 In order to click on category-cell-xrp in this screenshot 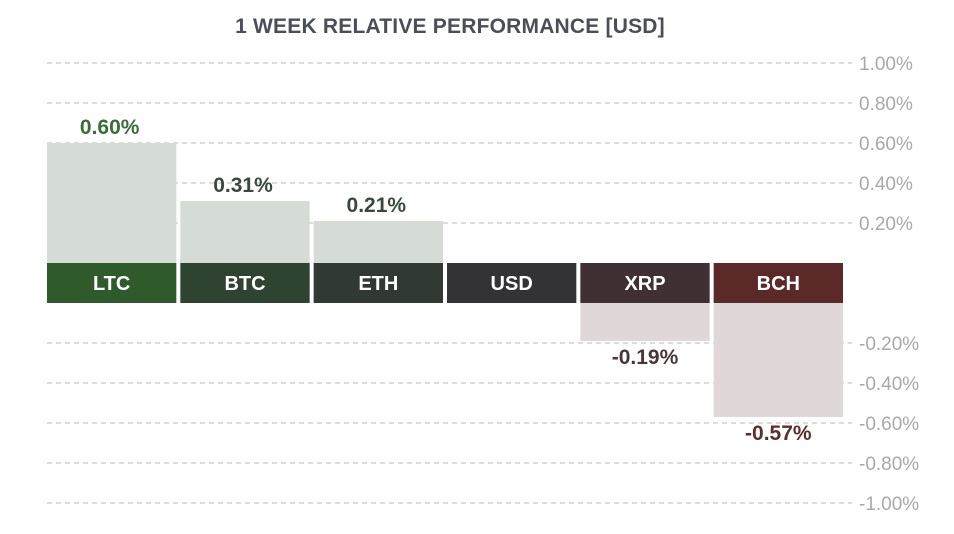, I will do `click(645, 283)`.